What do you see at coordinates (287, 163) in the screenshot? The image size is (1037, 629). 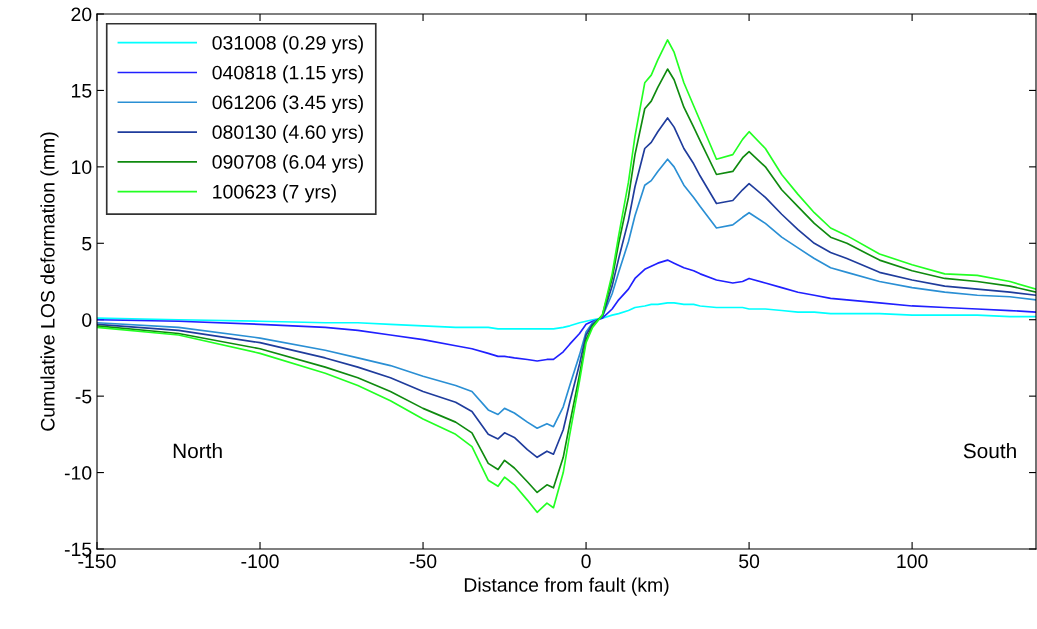 I see `legend-label: 090708 (6.04 yrs)` at bounding box center [287, 163].